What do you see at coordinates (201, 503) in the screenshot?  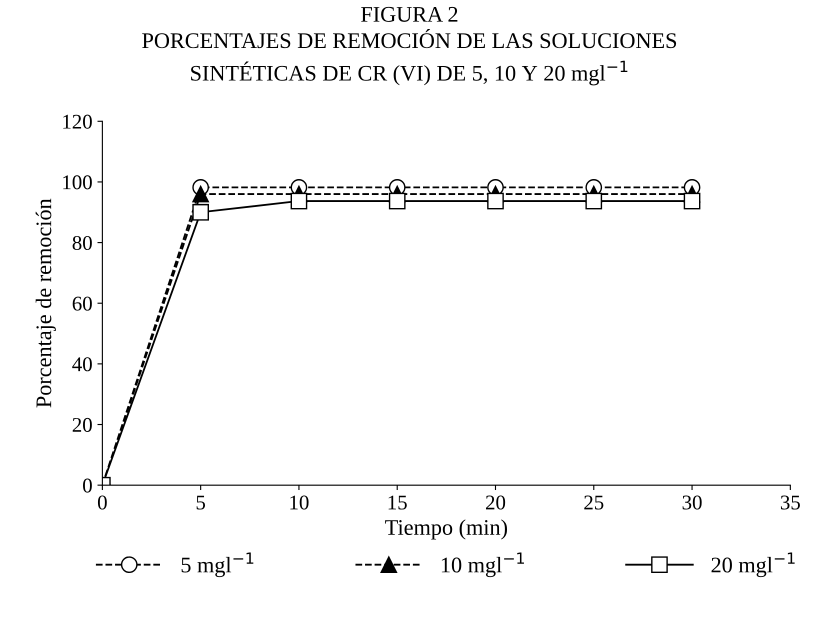 I see `x-tick-label: 5` at bounding box center [201, 503].